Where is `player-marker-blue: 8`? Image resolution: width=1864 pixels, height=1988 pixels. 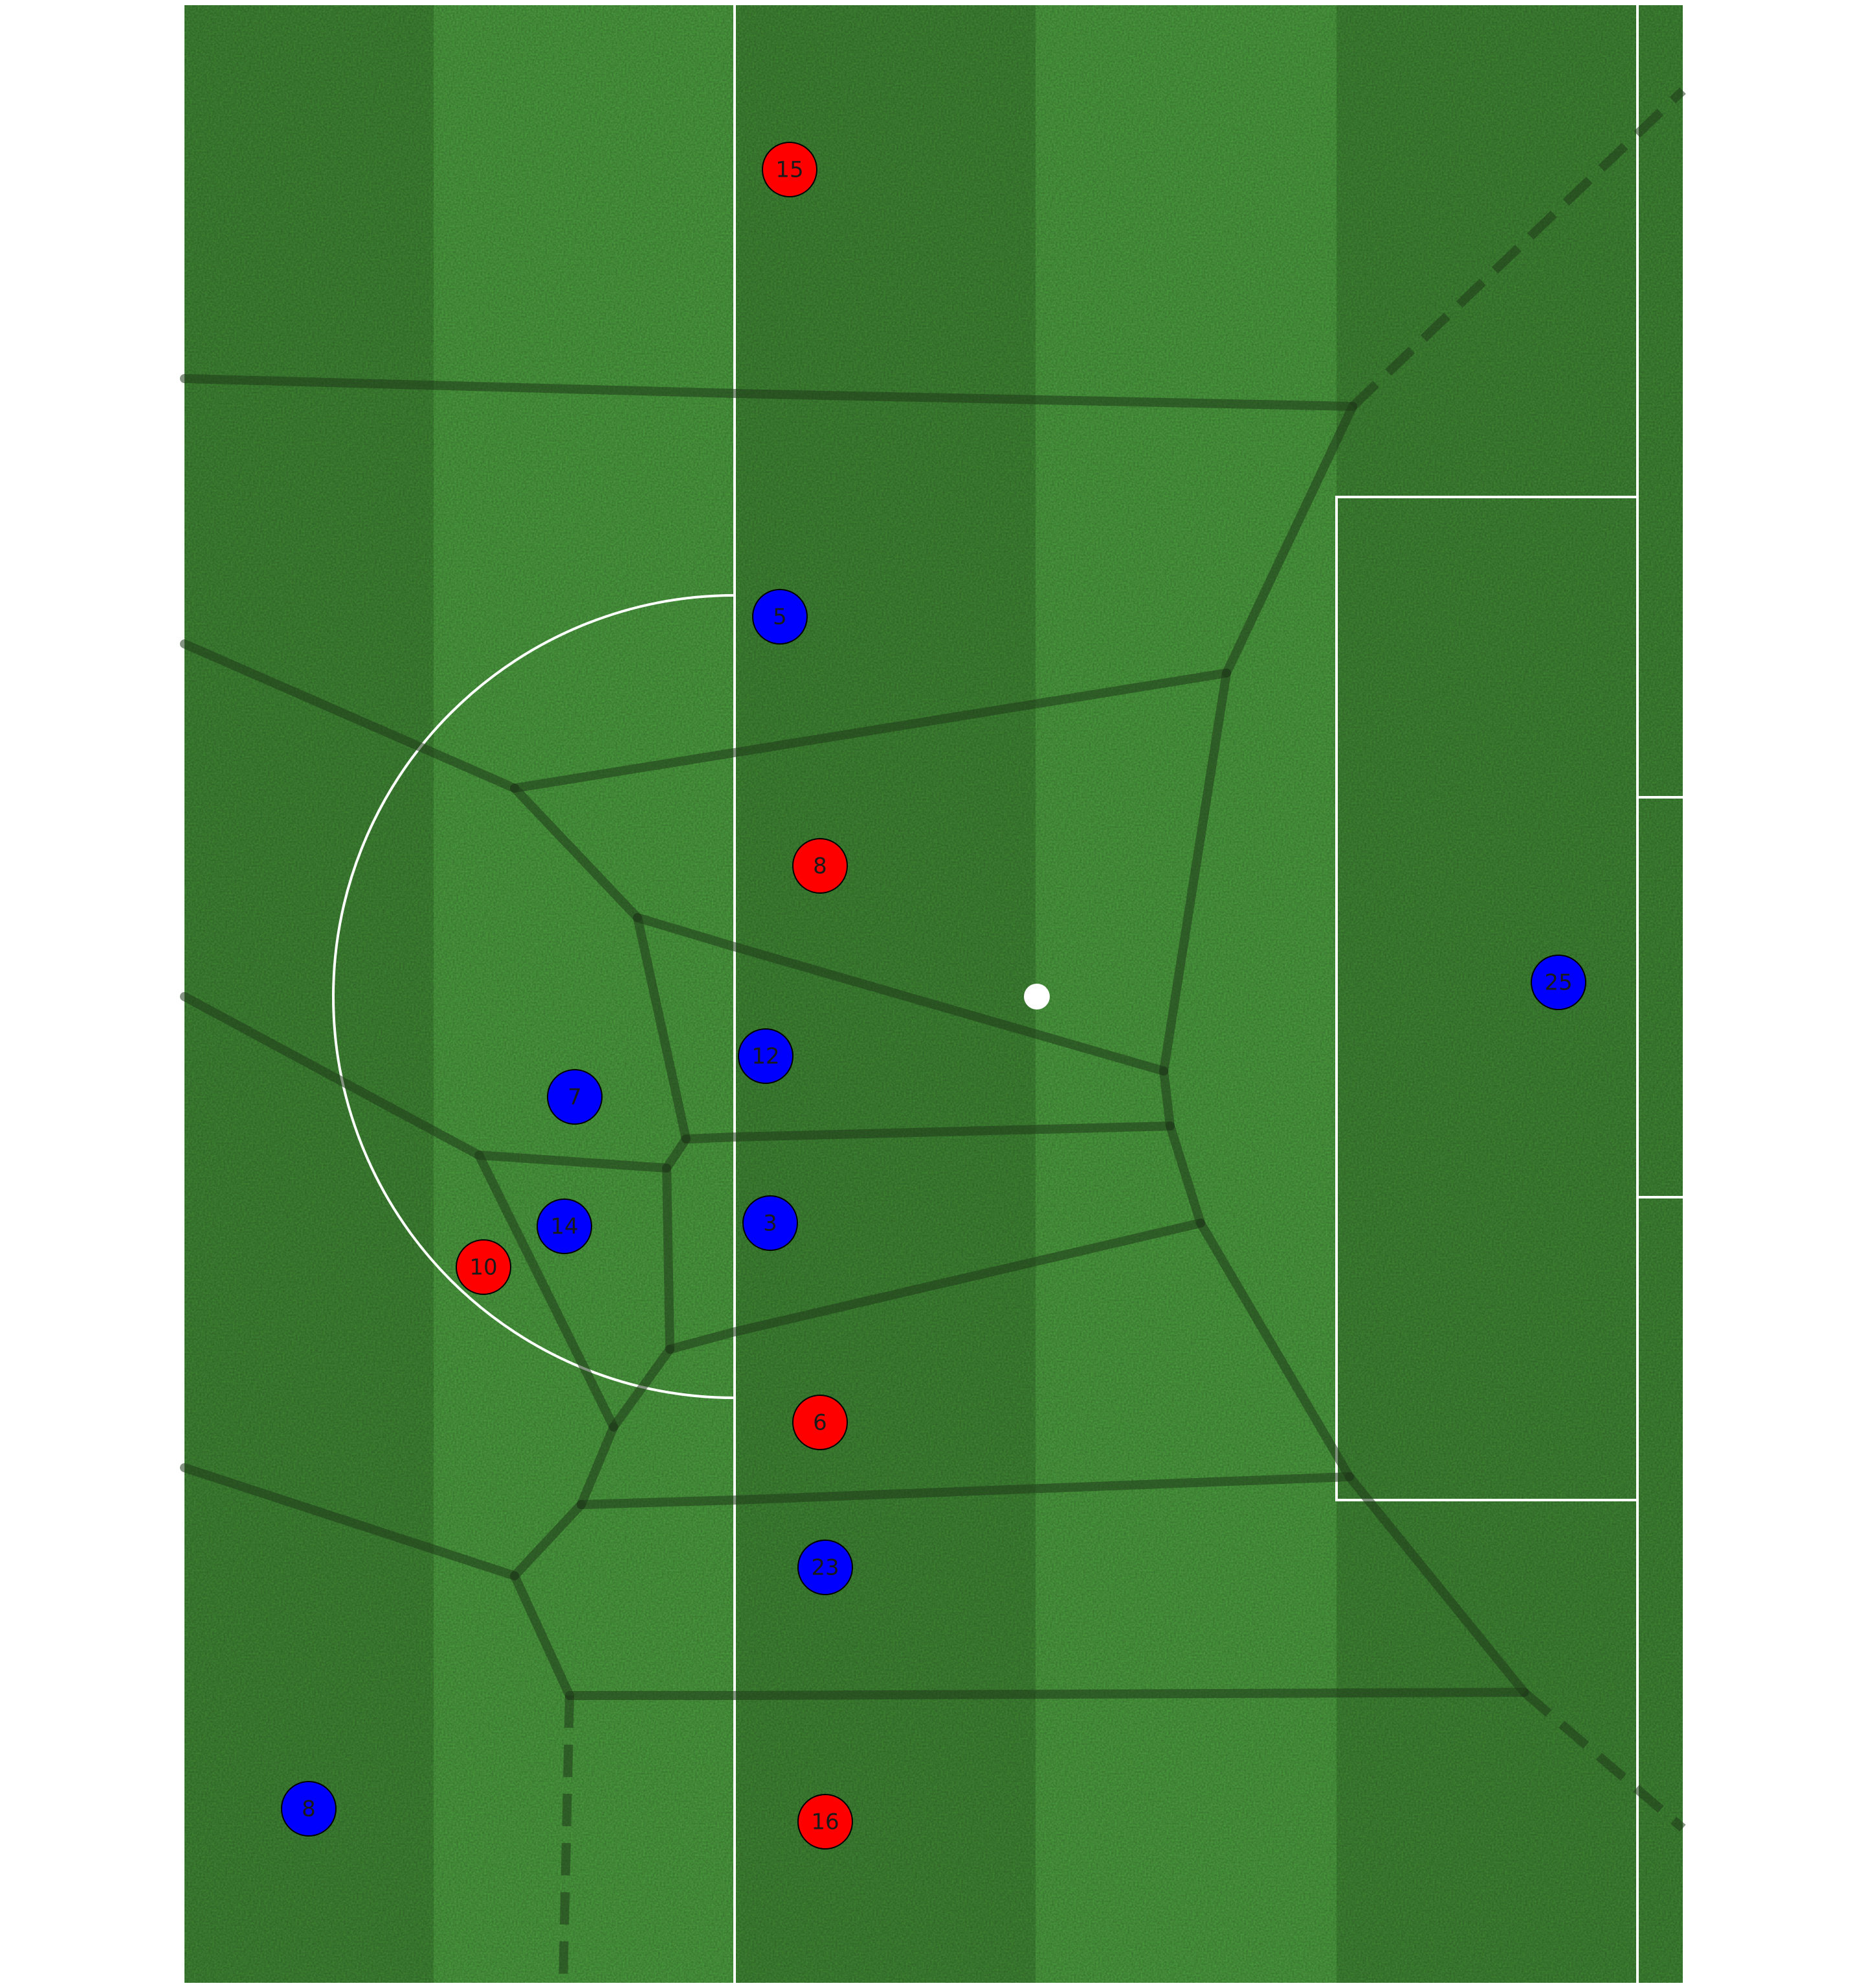 player-marker-blue: 8 is located at coordinates (309, 1809).